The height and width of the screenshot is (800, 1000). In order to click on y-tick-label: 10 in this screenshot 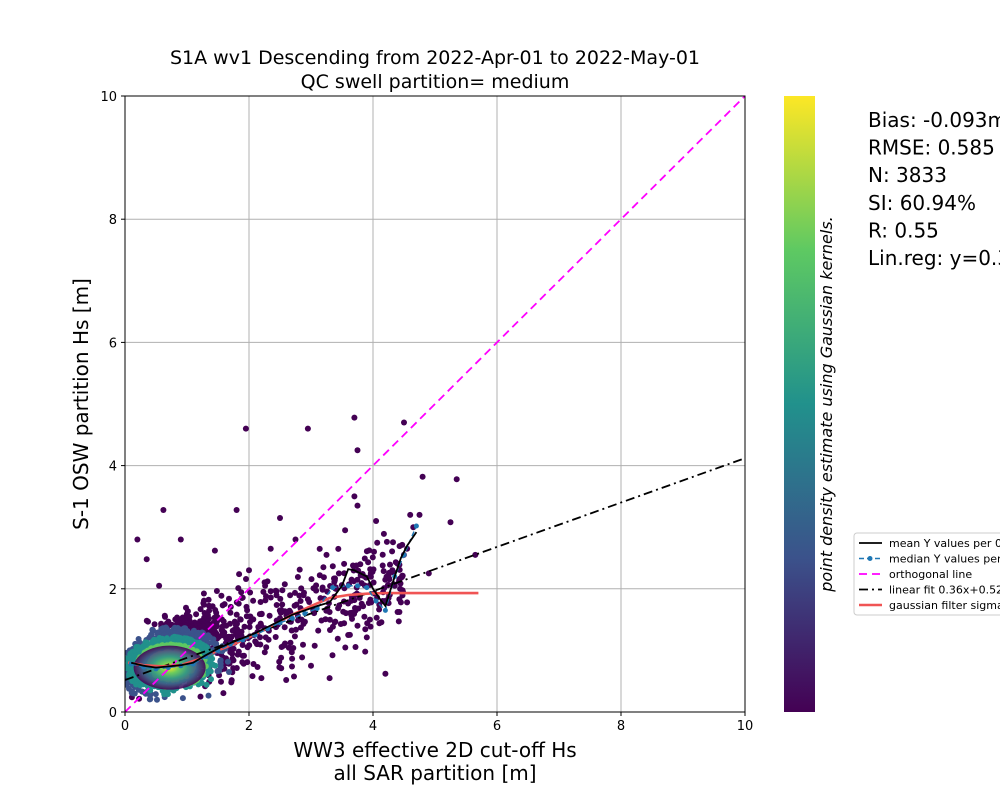, I will do `click(108, 97)`.